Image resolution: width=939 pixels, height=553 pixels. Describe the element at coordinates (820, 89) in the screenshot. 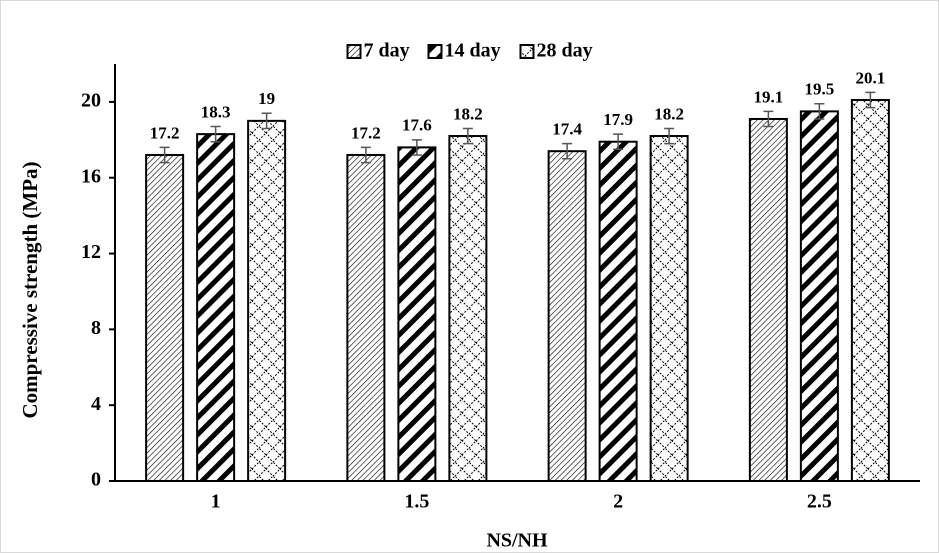

I see `data-label: 19.5` at that location.